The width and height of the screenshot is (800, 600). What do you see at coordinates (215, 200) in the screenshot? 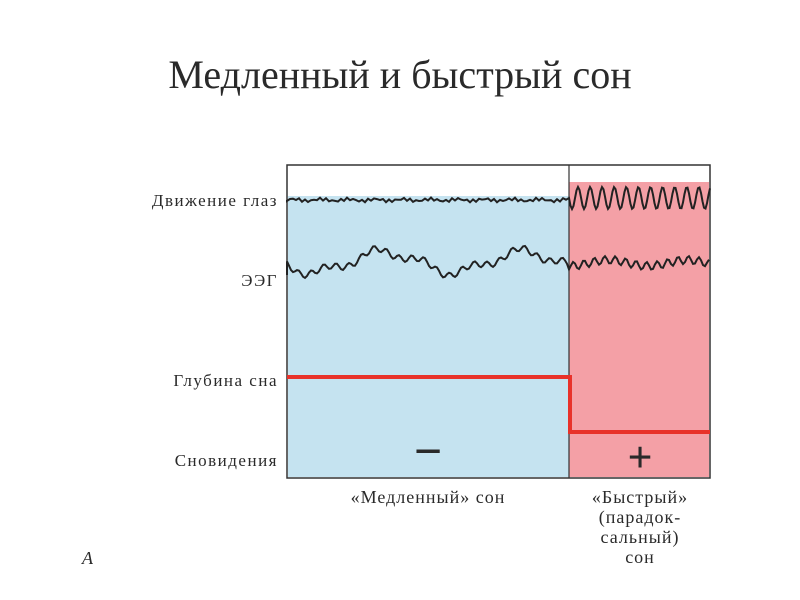
I see `row-label: Движение глаз` at bounding box center [215, 200].